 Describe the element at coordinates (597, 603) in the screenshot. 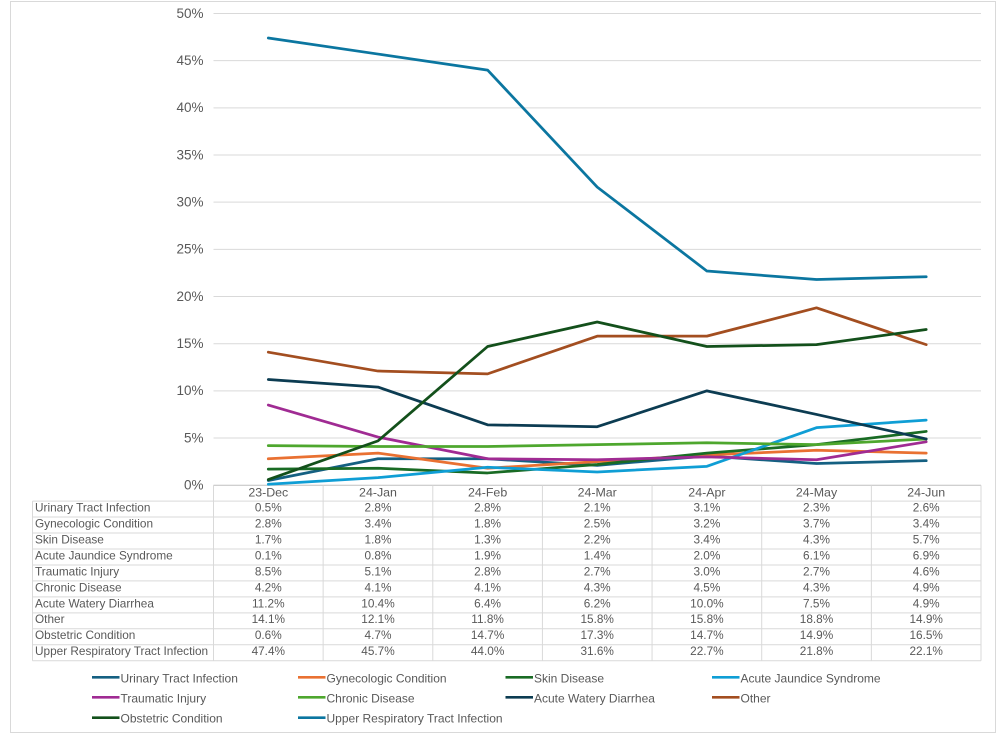

I see `svg-text: 6.2%` at that location.